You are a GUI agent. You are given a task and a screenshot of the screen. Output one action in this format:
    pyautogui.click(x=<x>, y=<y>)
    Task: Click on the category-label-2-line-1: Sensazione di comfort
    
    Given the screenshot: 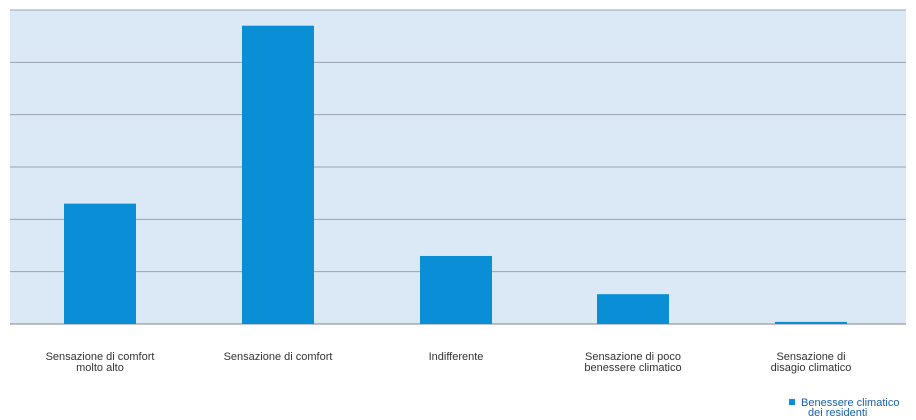 What is the action you would take?
    pyautogui.click(x=278, y=357)
    